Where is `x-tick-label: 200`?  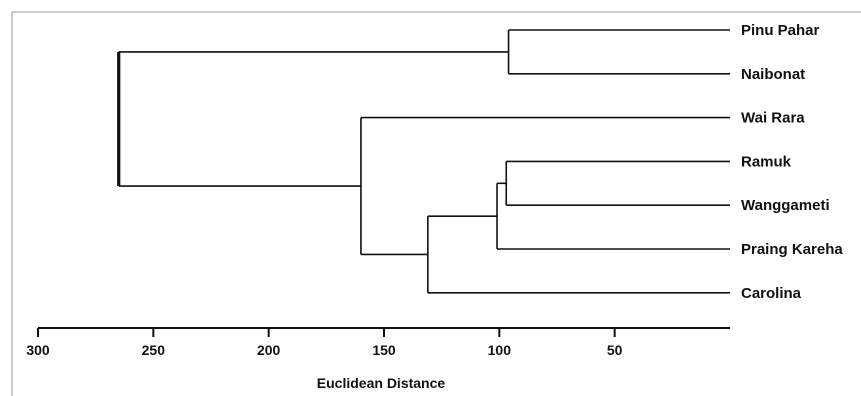
x-tick-label: 200 is located at coordinates (269, 350).